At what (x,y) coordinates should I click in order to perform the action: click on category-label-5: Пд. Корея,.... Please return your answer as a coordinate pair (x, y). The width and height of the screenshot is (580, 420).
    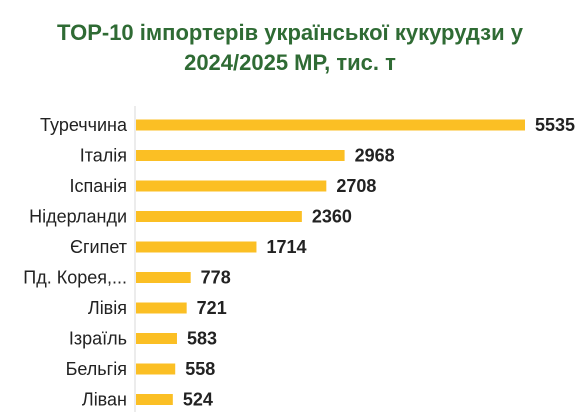
    Looking at the image, I should click on (75, 278).